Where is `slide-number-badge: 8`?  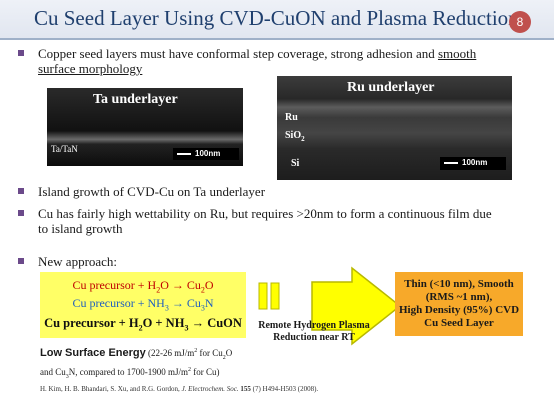
slide-number-badge: 8 is located at coordinates (520, 22).